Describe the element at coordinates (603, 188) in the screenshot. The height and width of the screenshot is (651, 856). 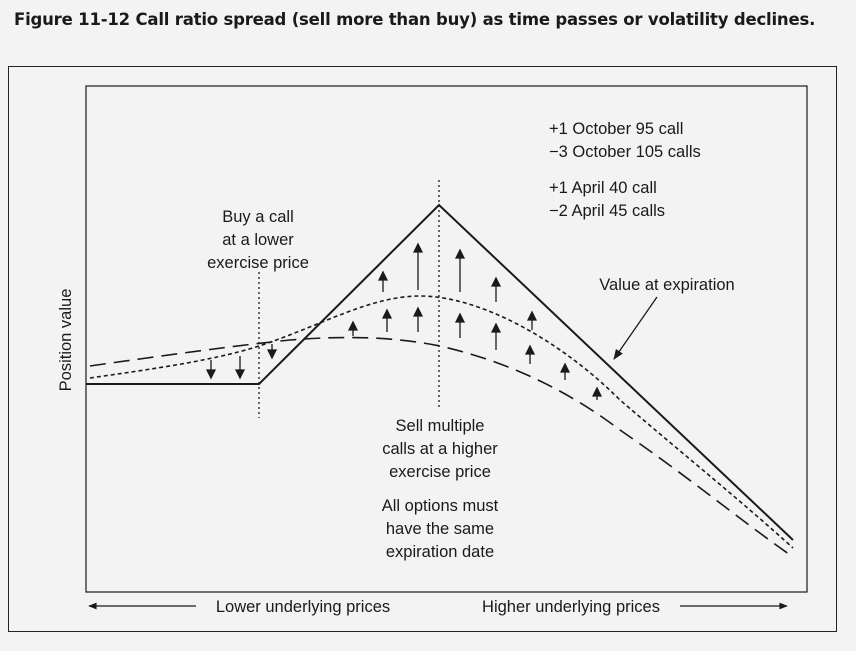
I see `legend-line-3: +1 April 40 call` at that location.